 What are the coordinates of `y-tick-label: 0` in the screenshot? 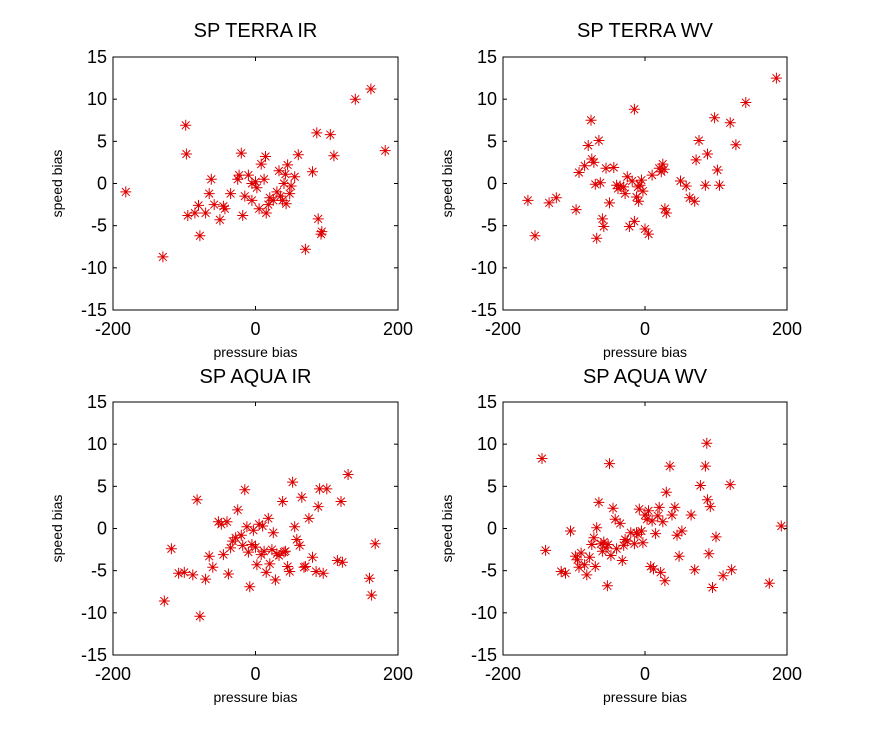 It's located at (492, 184).